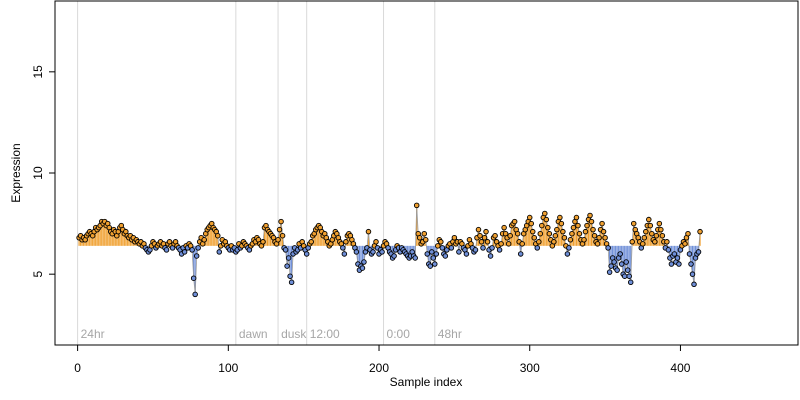 The width and height of the screenshot is (800, 400). What do you see at coordinates (93, 334) in the screenshot?
I see `time-marker-label: 24hr` at bounding box center [93, 334].